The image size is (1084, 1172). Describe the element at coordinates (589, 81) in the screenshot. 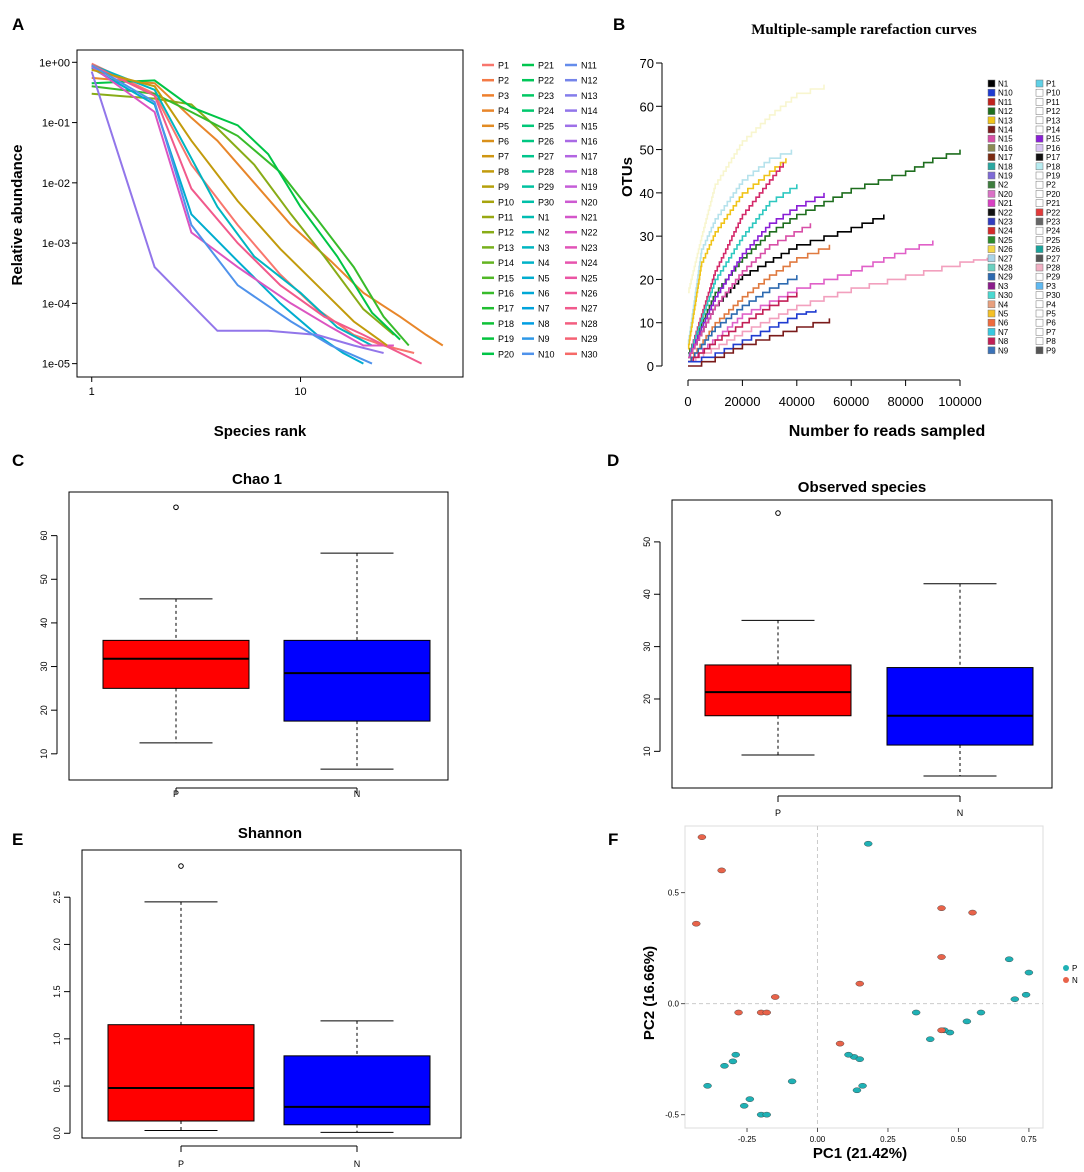

I see `legend-label-n12: N12` at that location.